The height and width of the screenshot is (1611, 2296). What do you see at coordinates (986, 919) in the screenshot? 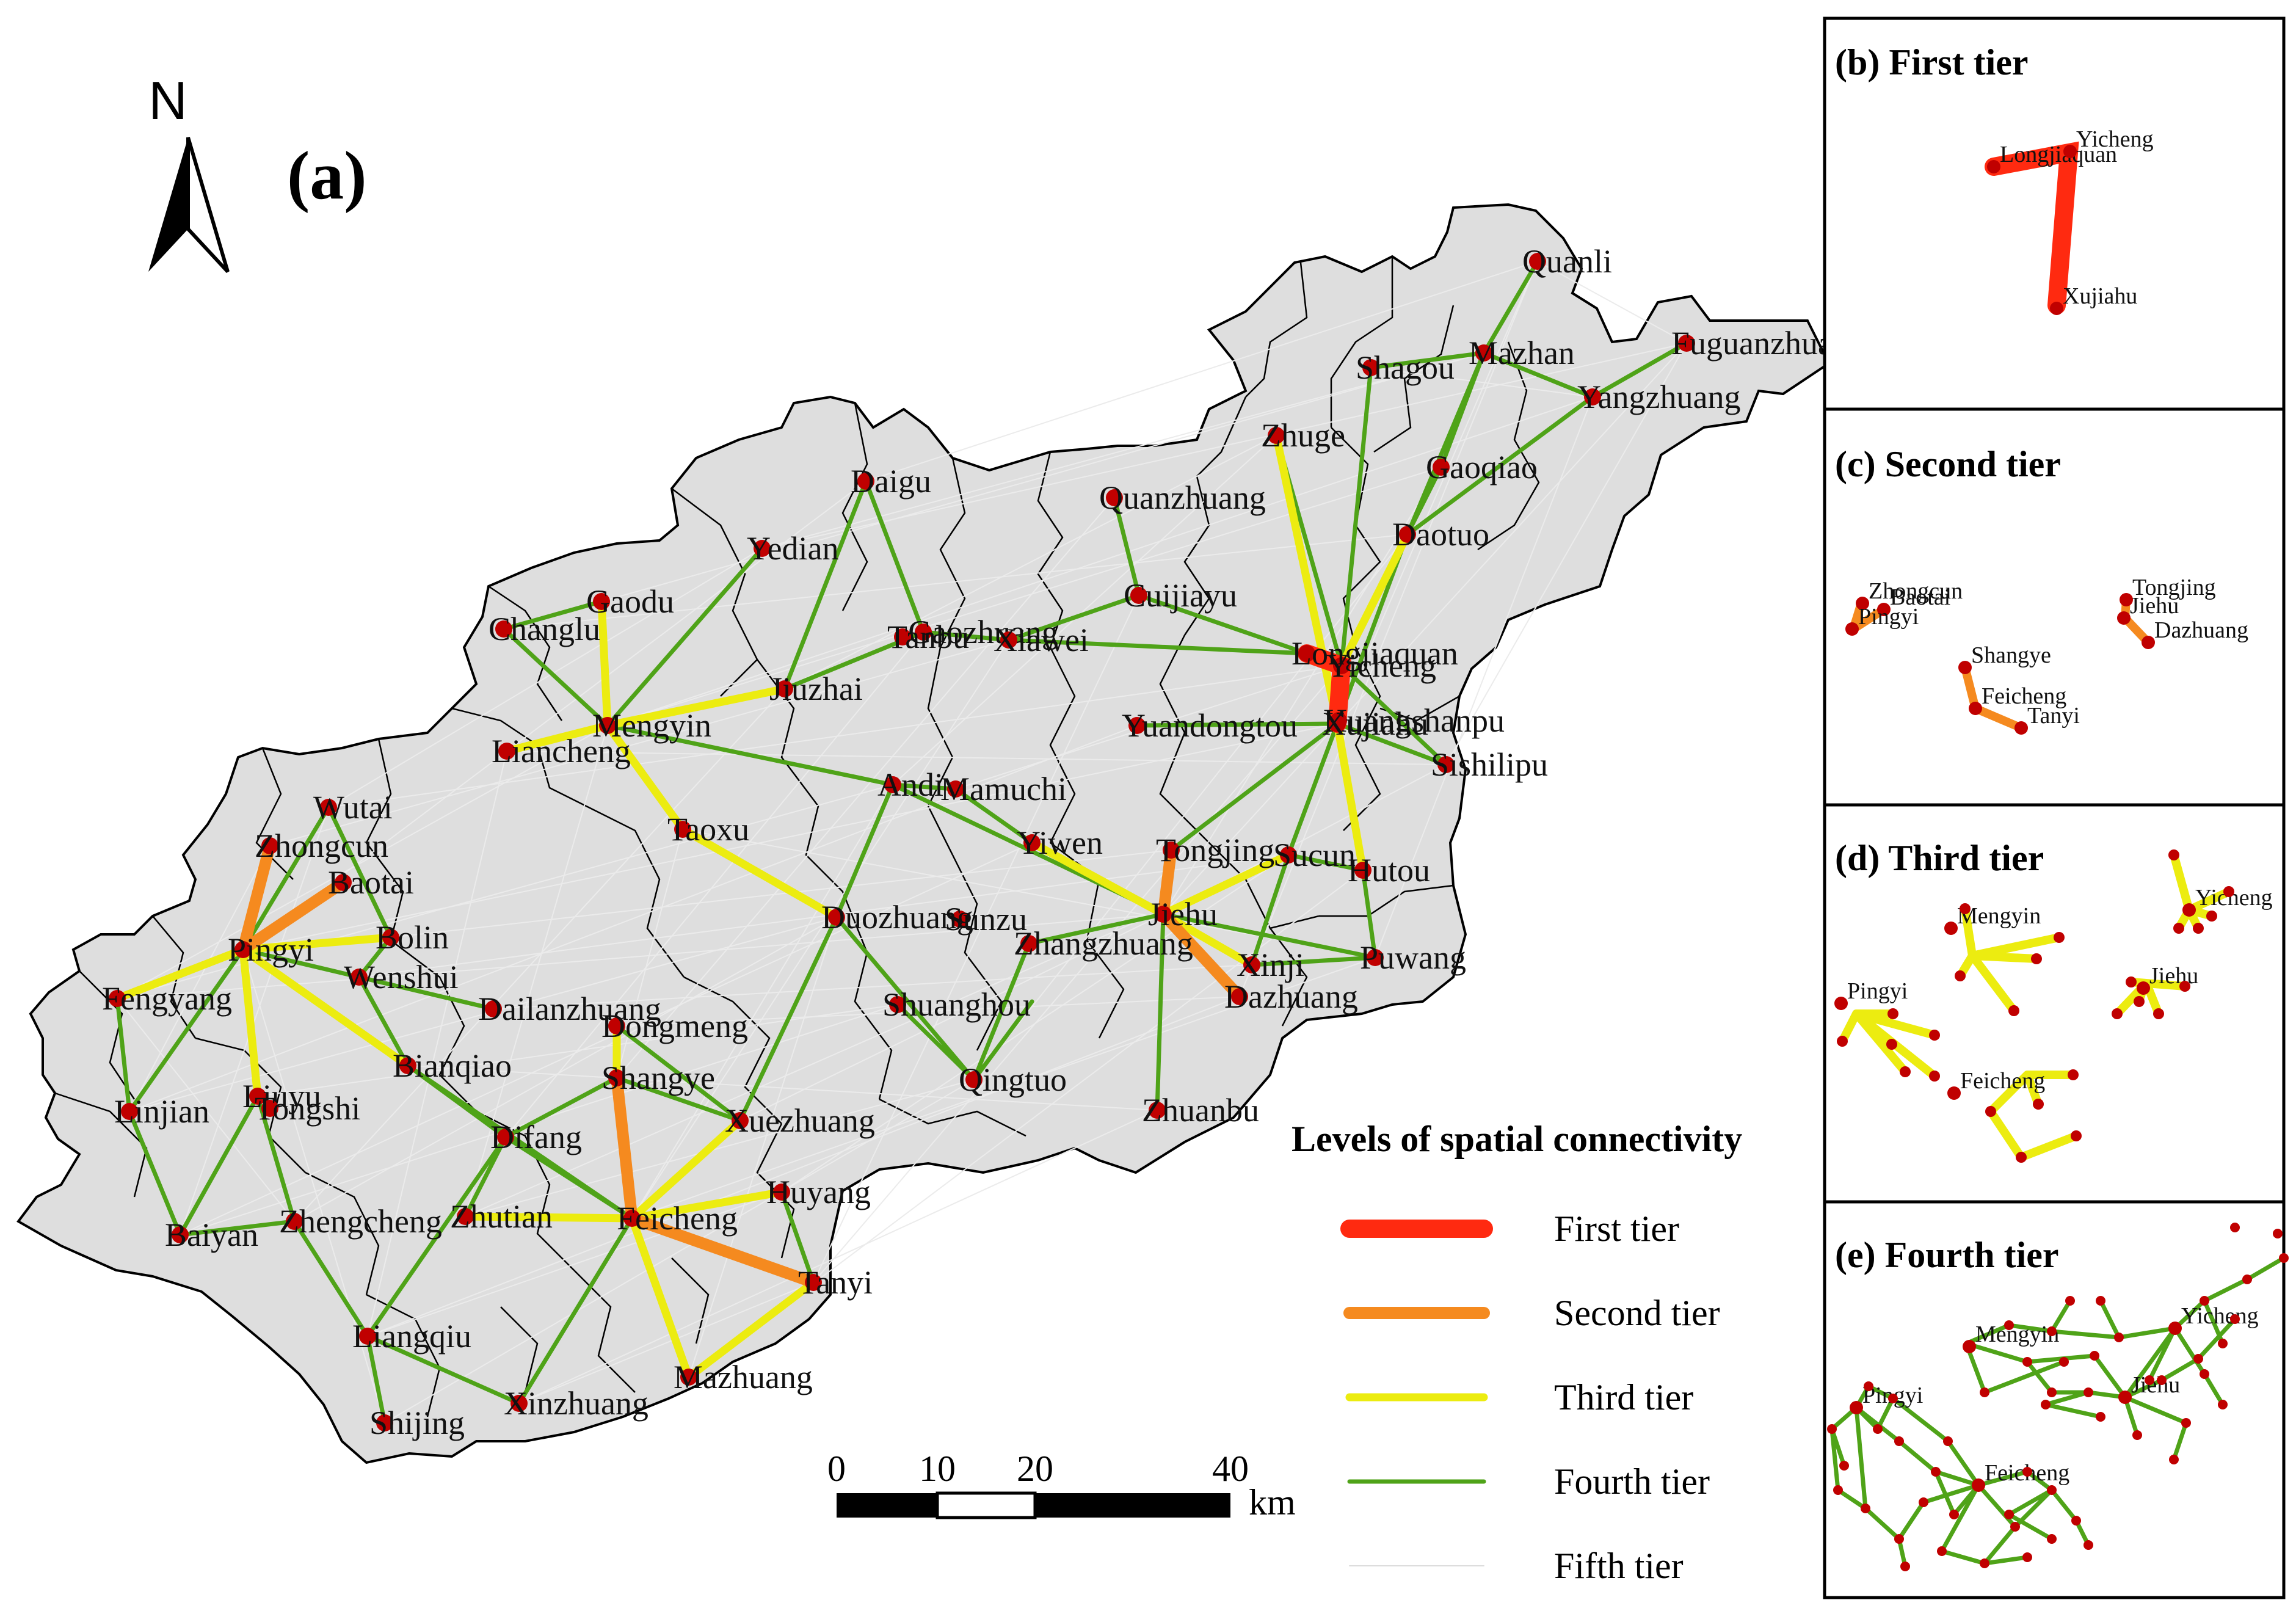
I see `town-sunzu: Sunzu` at bounding box center [986, 919].